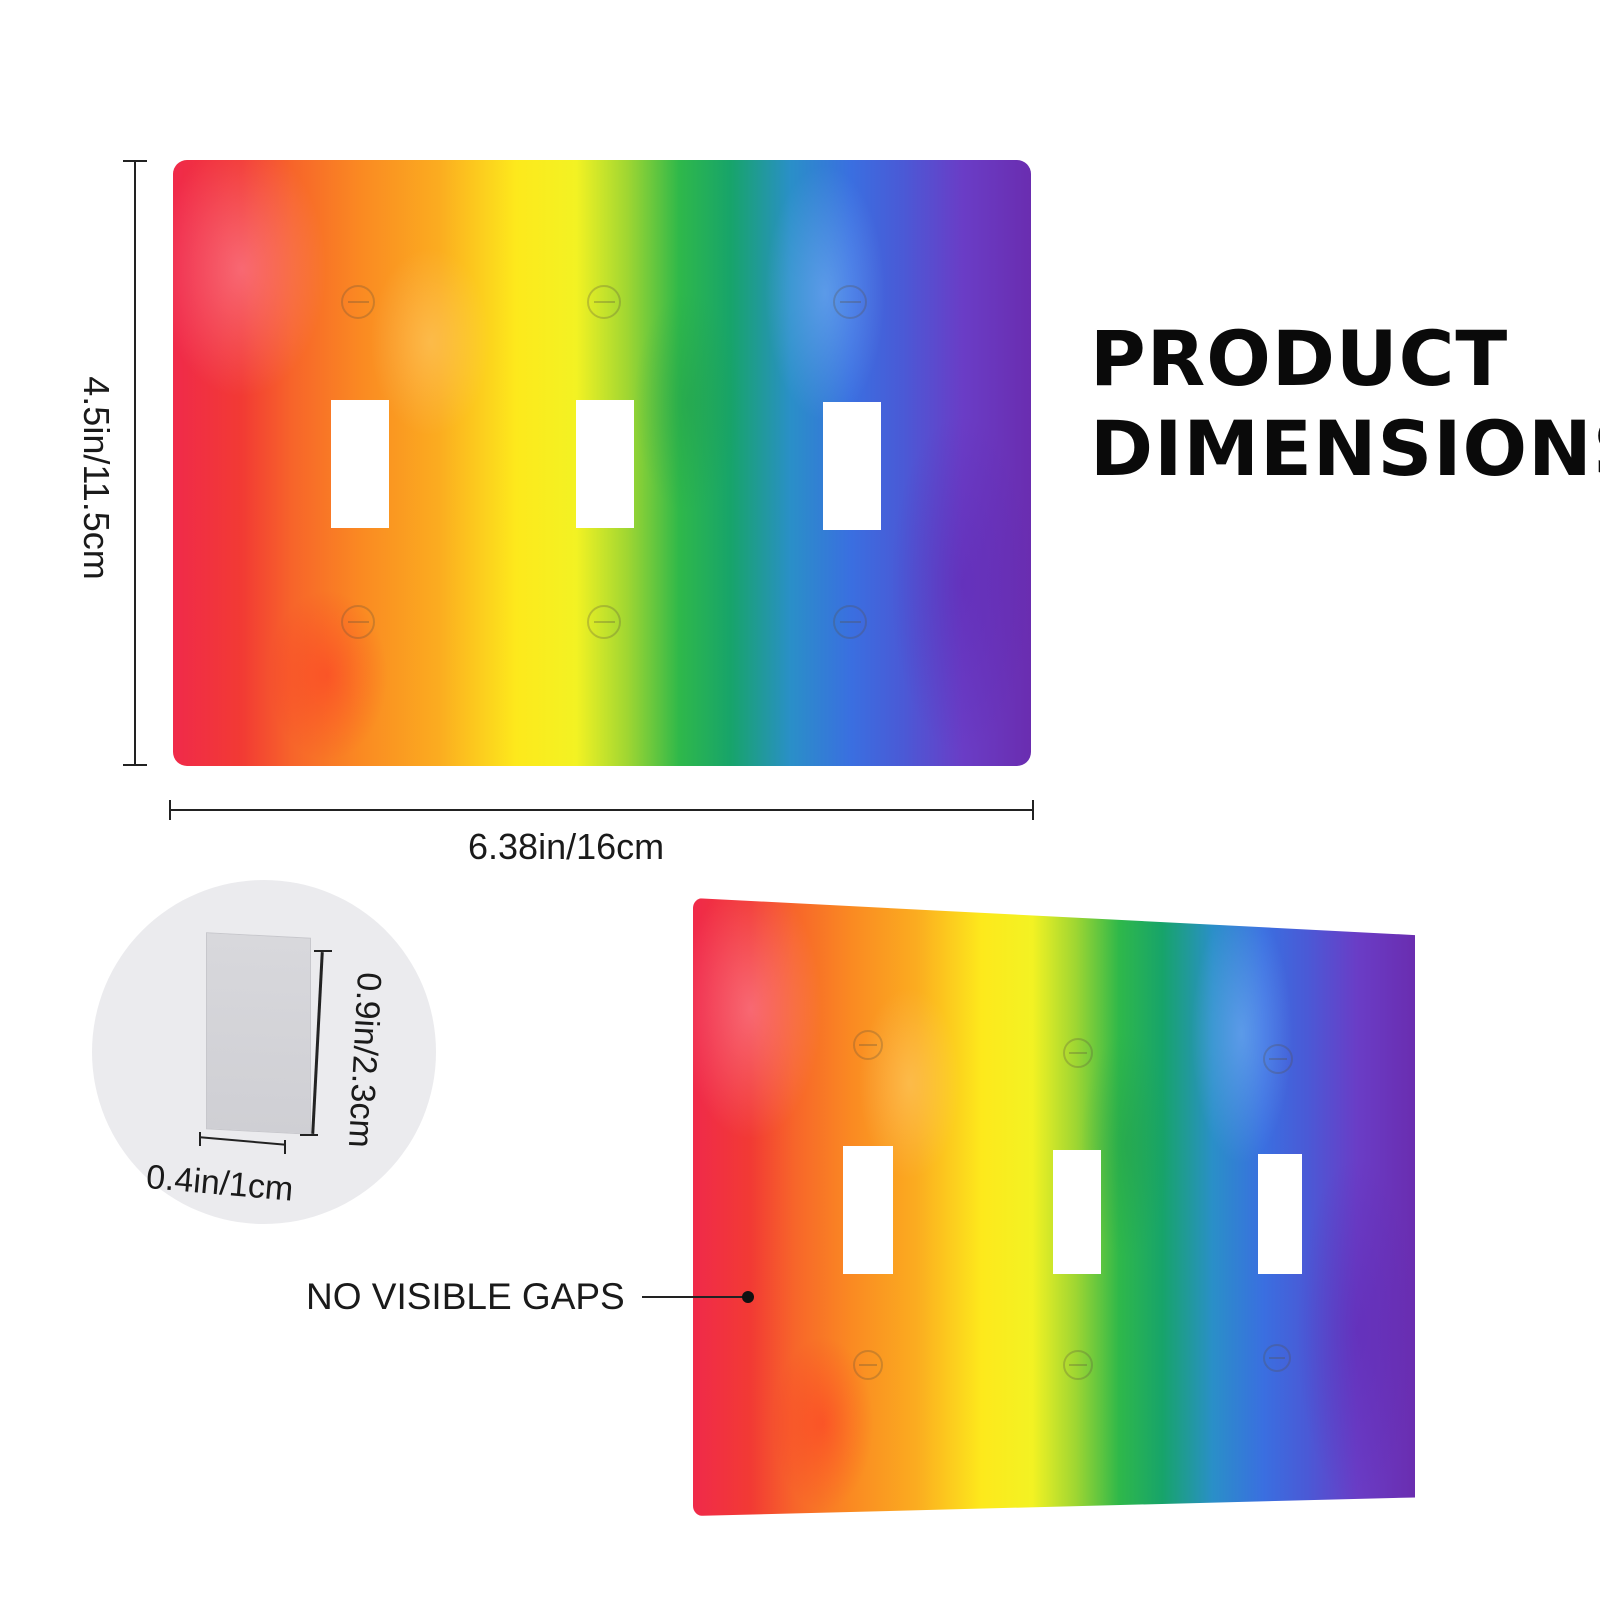 This screenshot has width=1600, height=1600. What do you see at coordinates (604, 622) in the screenshot?
I see `screw-bottom-middle` at bounding box center [604, 622].